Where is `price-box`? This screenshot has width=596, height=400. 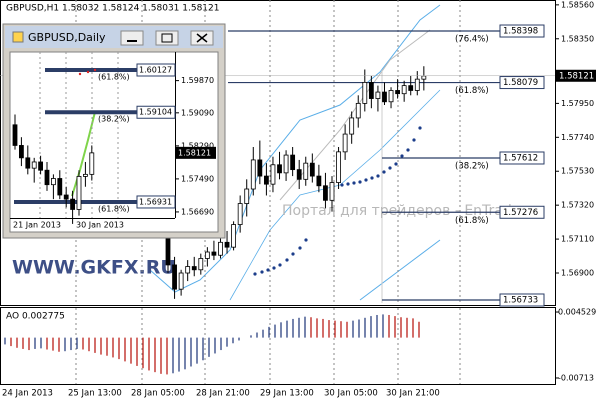 price-box is located at coordinates (576, 75).